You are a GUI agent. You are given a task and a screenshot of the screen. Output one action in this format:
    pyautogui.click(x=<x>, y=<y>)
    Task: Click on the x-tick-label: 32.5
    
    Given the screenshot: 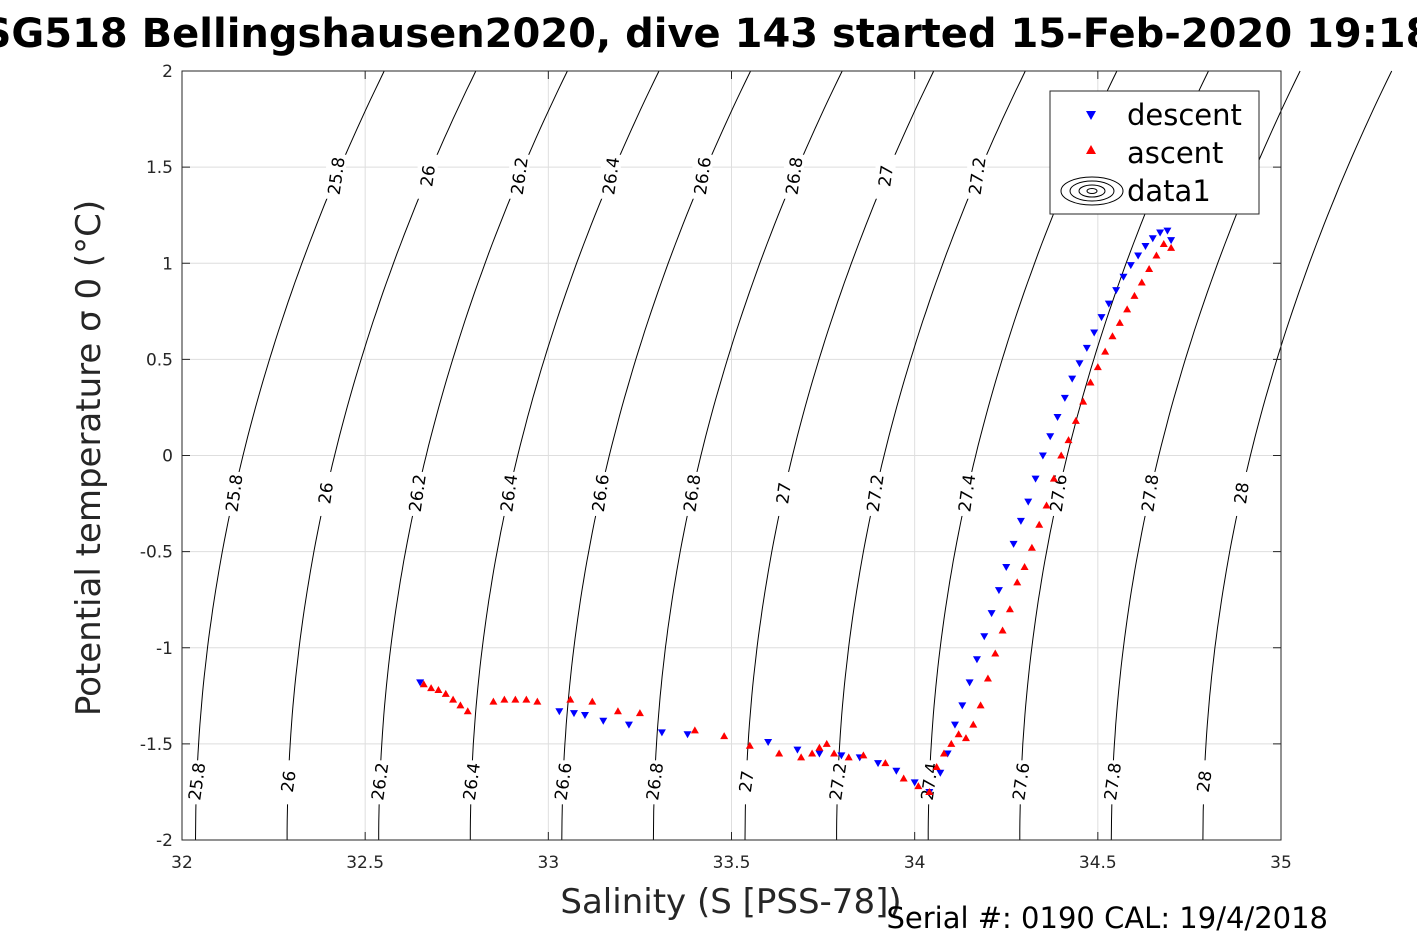 What is the action you would take?
    pyautogui.click(x=365, y=863)
    